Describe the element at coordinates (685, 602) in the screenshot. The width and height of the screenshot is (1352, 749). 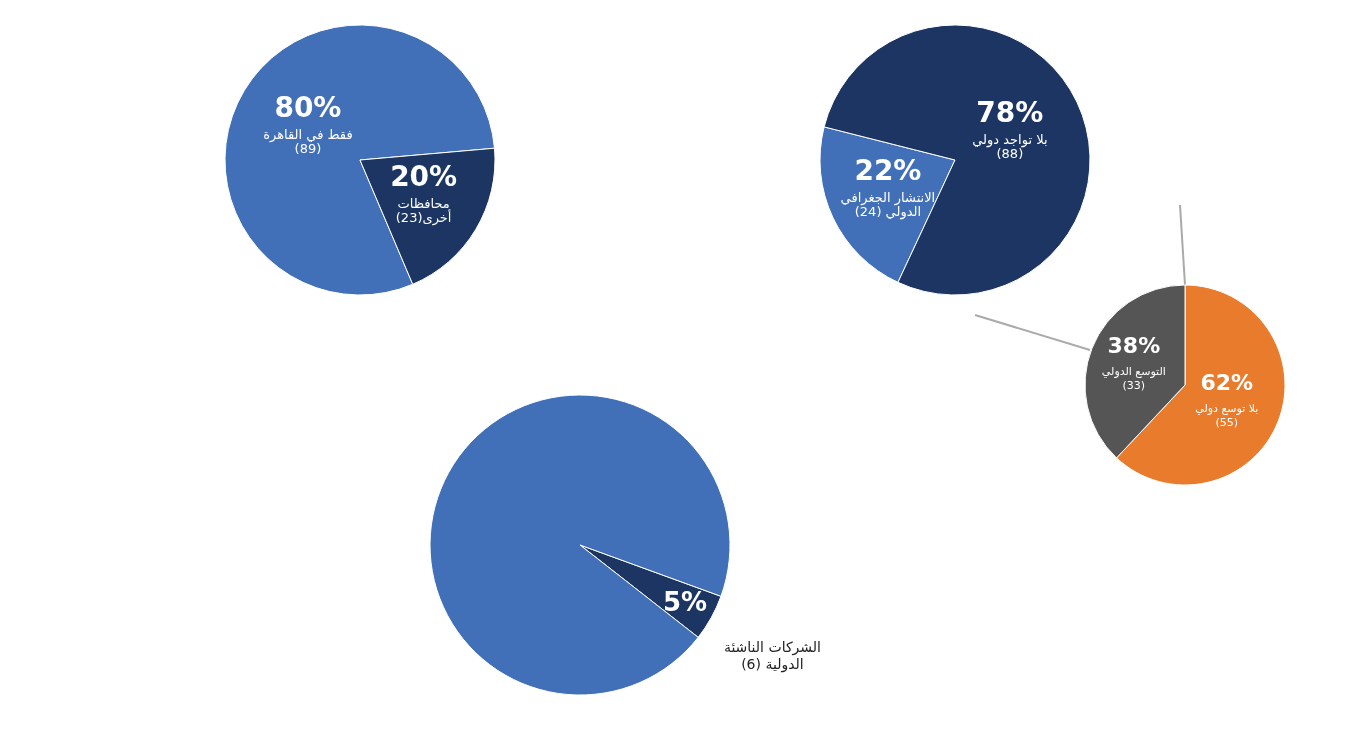
I see `data-label: 5%` at that location.